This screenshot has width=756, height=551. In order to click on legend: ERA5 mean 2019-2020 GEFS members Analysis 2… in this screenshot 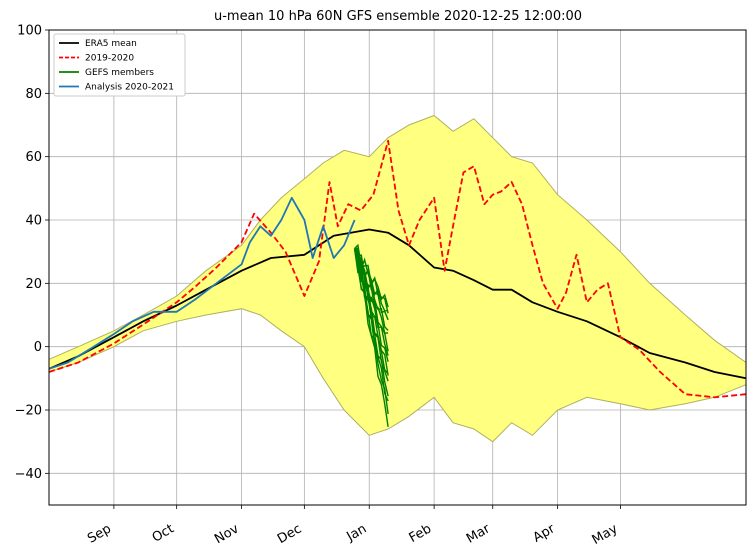, I will do `click(119, 65)`.